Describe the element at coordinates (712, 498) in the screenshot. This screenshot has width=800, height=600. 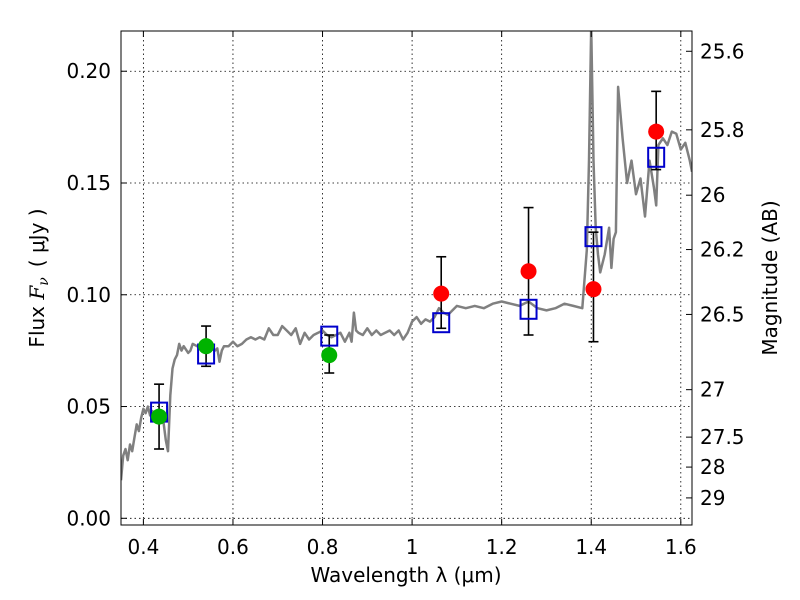
I see `mag-tick-label: 29` at that location.